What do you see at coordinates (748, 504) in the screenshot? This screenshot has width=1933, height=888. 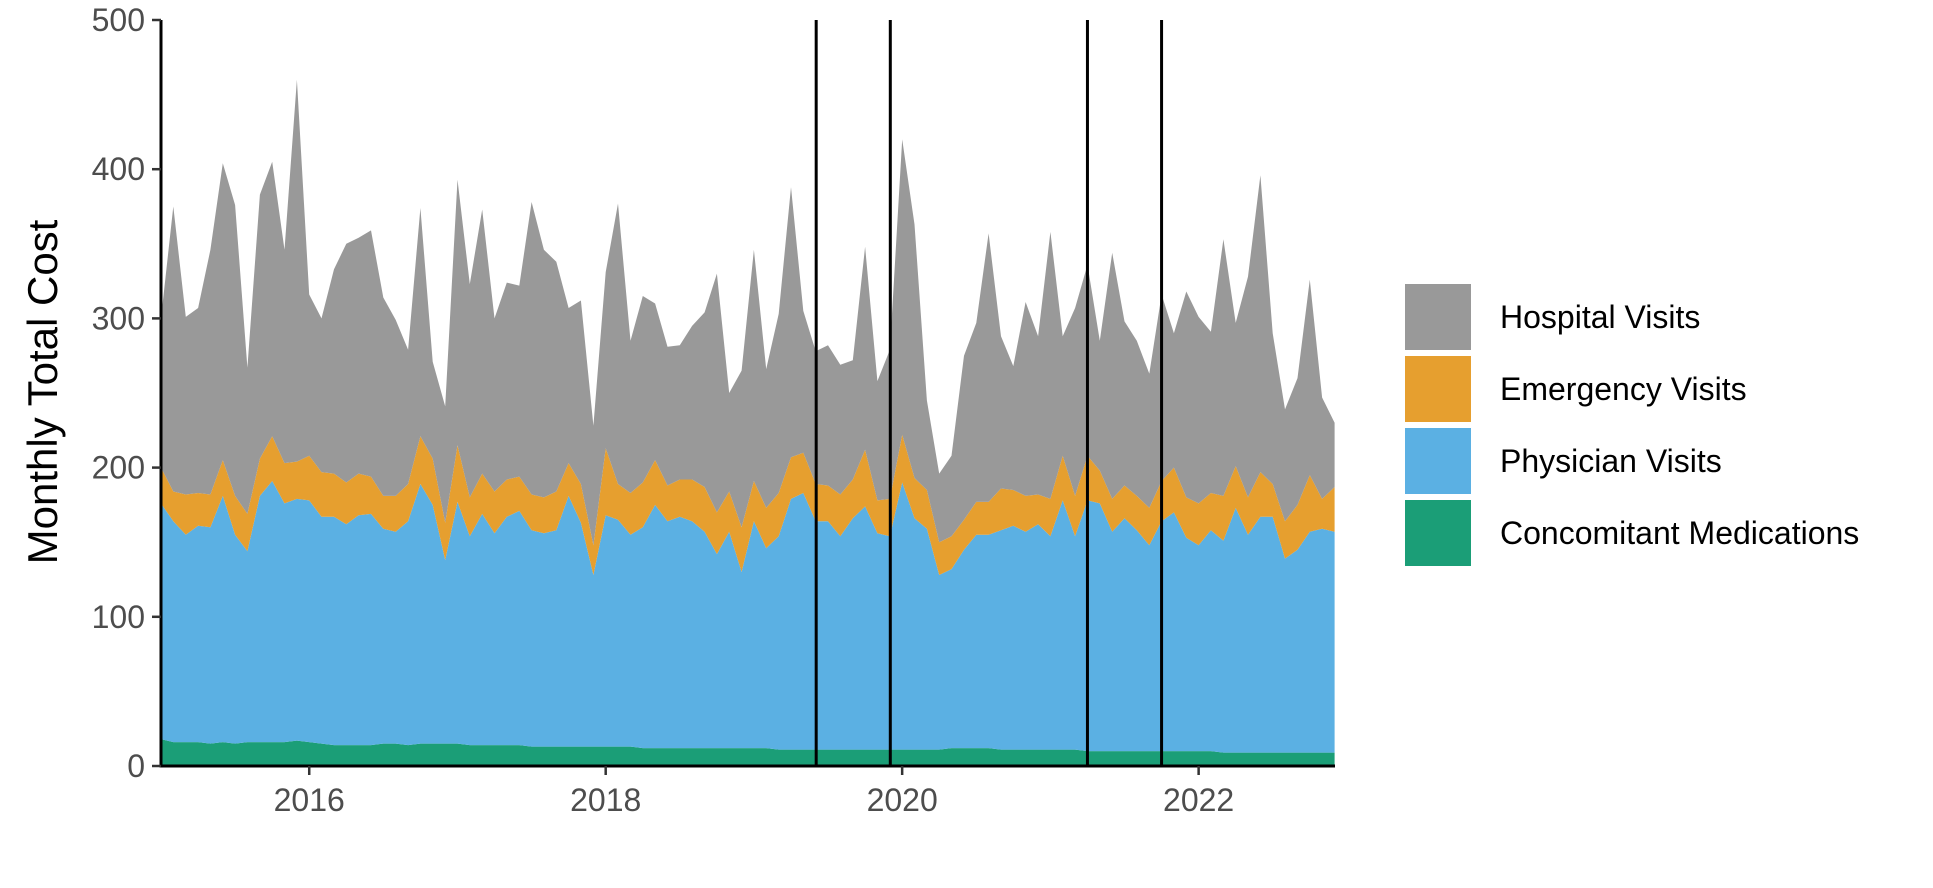 I see `area-emergency-visits` at bounding box center [748, 504].